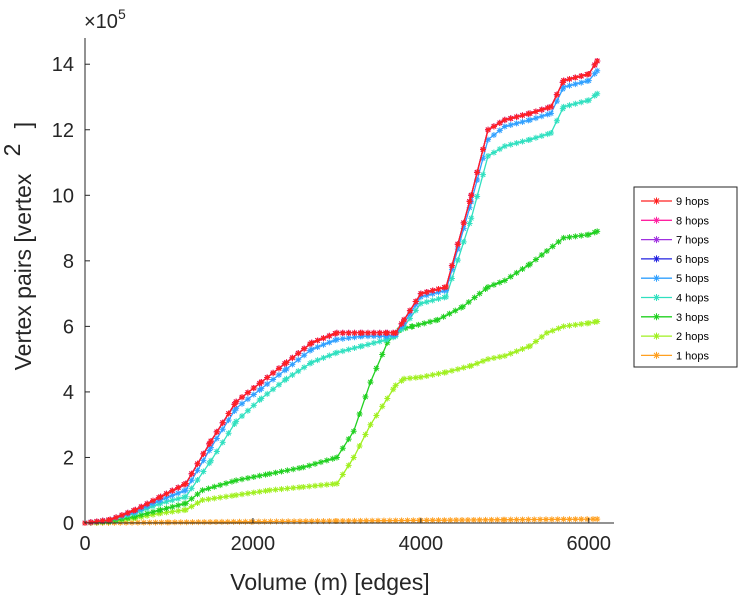 Image resolution: width=746 pixels, height=600 pixels. What do you see at coordinates (656, 201) in the screenshot?
I see `legend-marker-9-hops` at bounding box center [656, 201].